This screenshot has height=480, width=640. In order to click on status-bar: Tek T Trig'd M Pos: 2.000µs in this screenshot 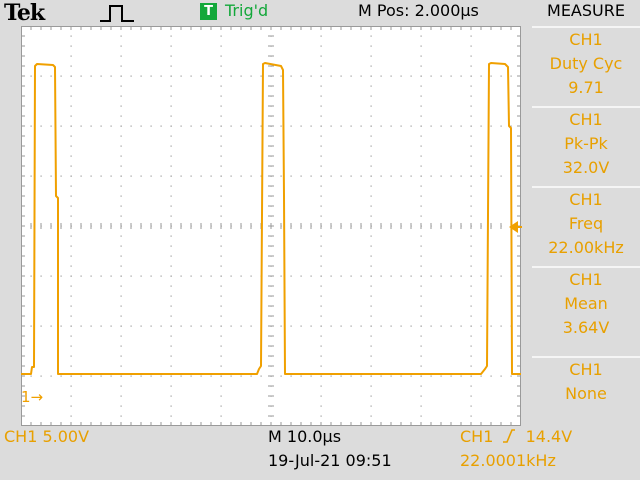, I will do `click(266, 13)`.